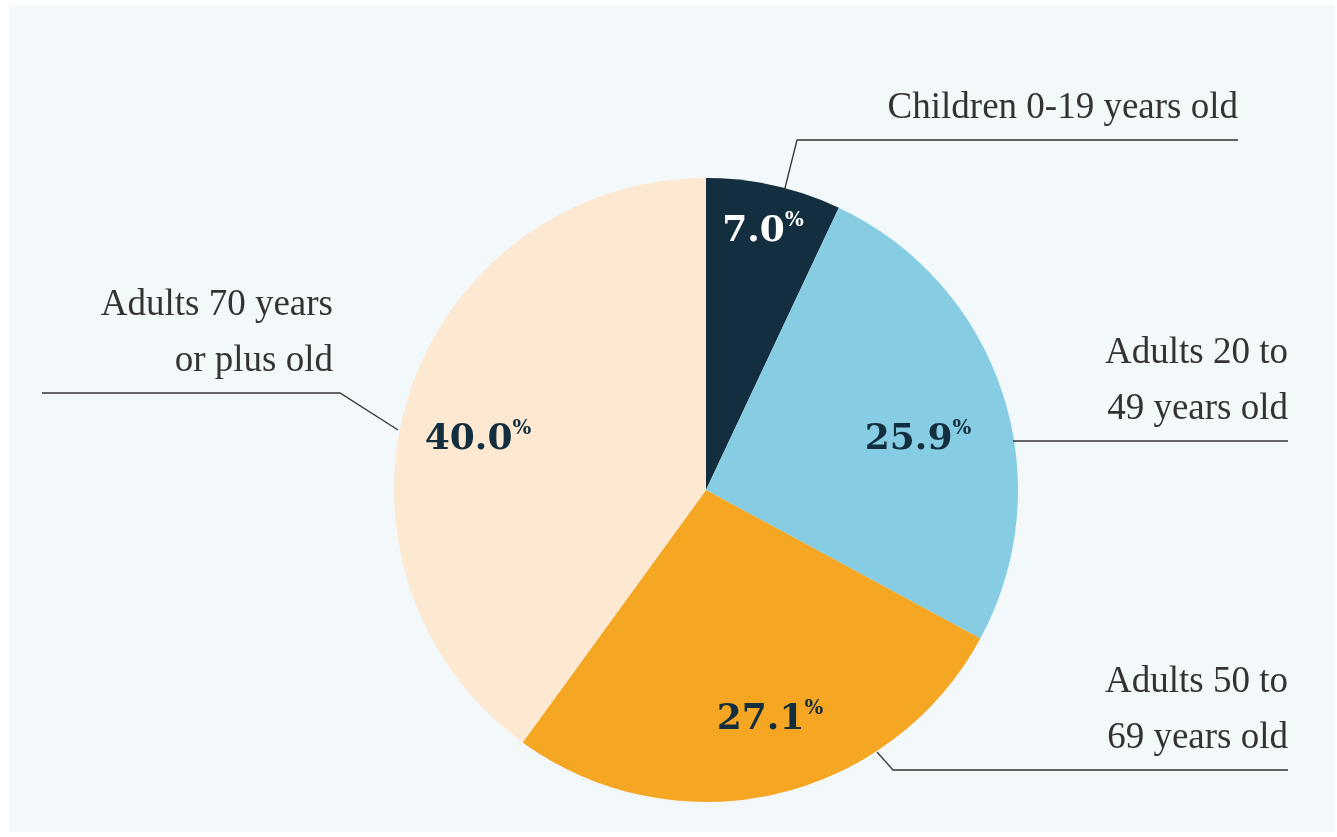  I want to click on slice-label: Adults 20 to 49 years old, so click(1197, 378).